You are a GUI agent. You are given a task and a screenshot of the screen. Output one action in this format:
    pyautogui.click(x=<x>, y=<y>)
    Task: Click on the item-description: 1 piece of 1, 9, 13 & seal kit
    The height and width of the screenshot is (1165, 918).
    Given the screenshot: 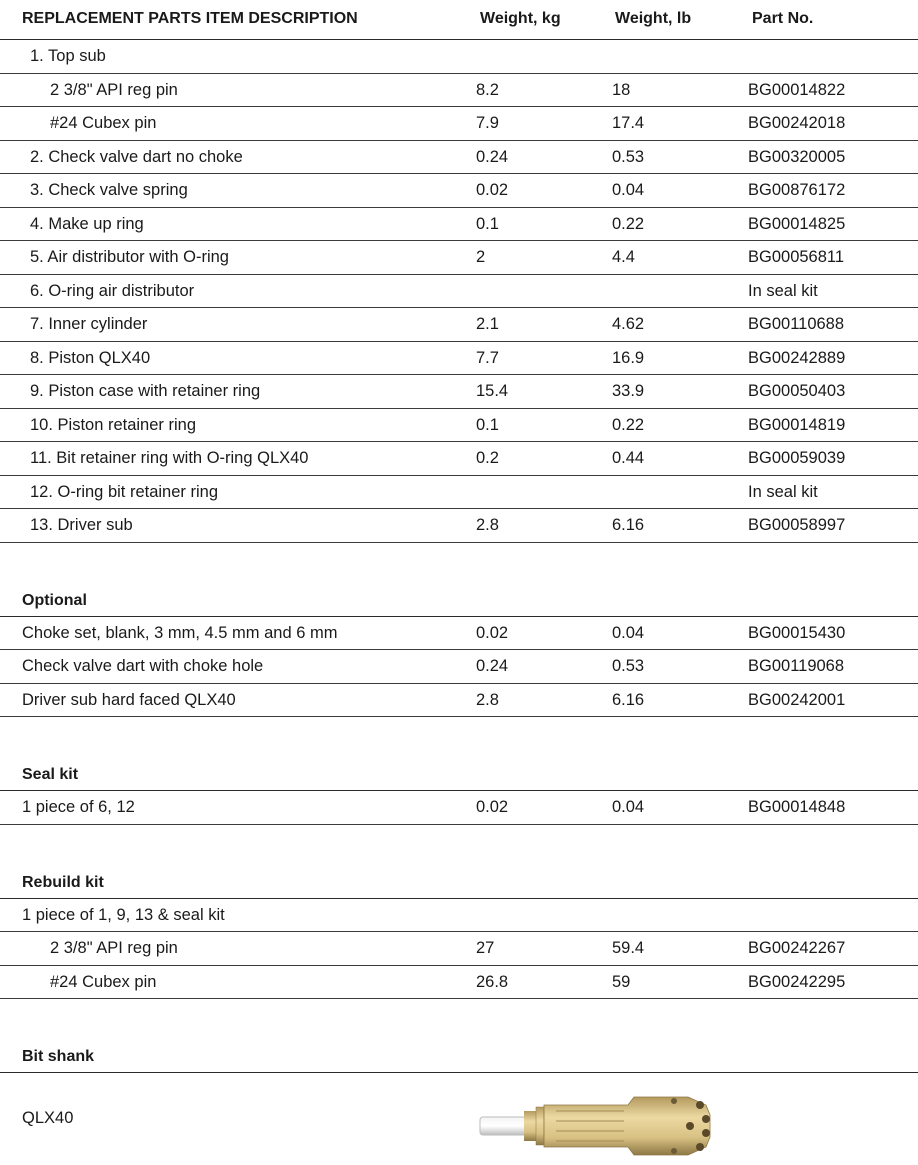 What is the action you would take?
    pyautogui.click(x=123, y=914)
    